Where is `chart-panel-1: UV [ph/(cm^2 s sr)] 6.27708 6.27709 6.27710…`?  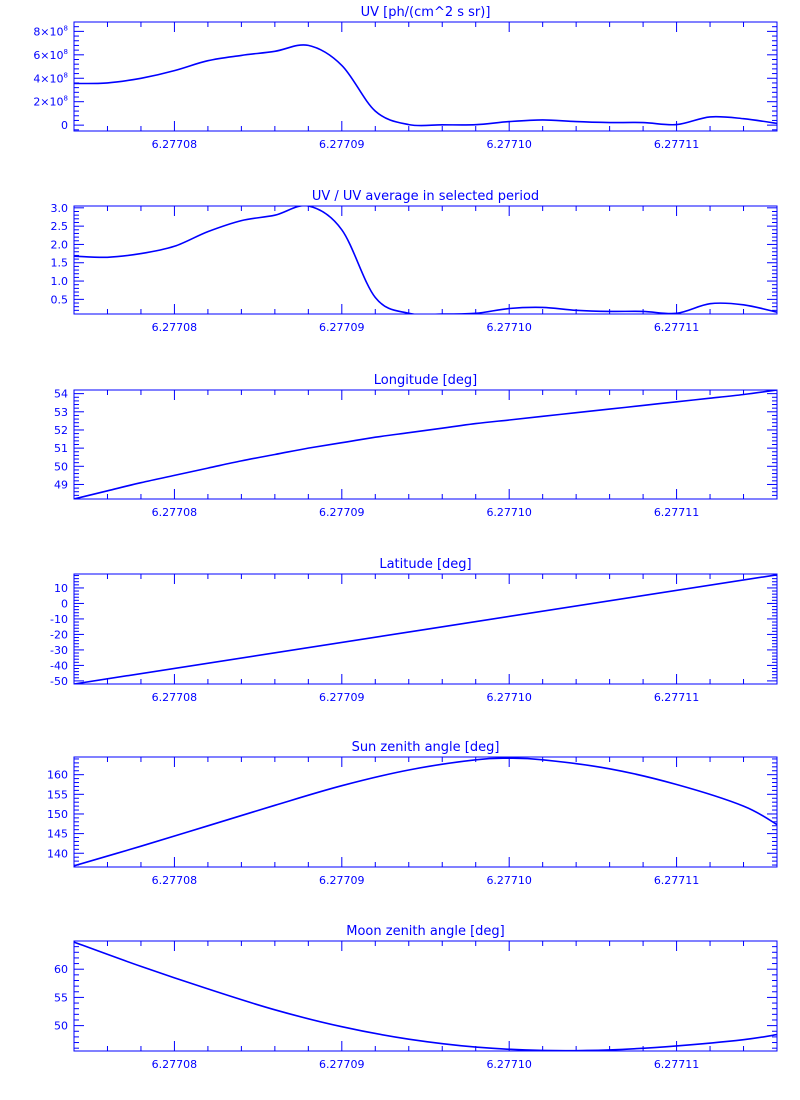 chart-panel-1: UV [ph/(cm^2 s sr)] 6.27708 6.27709 6.27710… is located at coordinates (405, 78).